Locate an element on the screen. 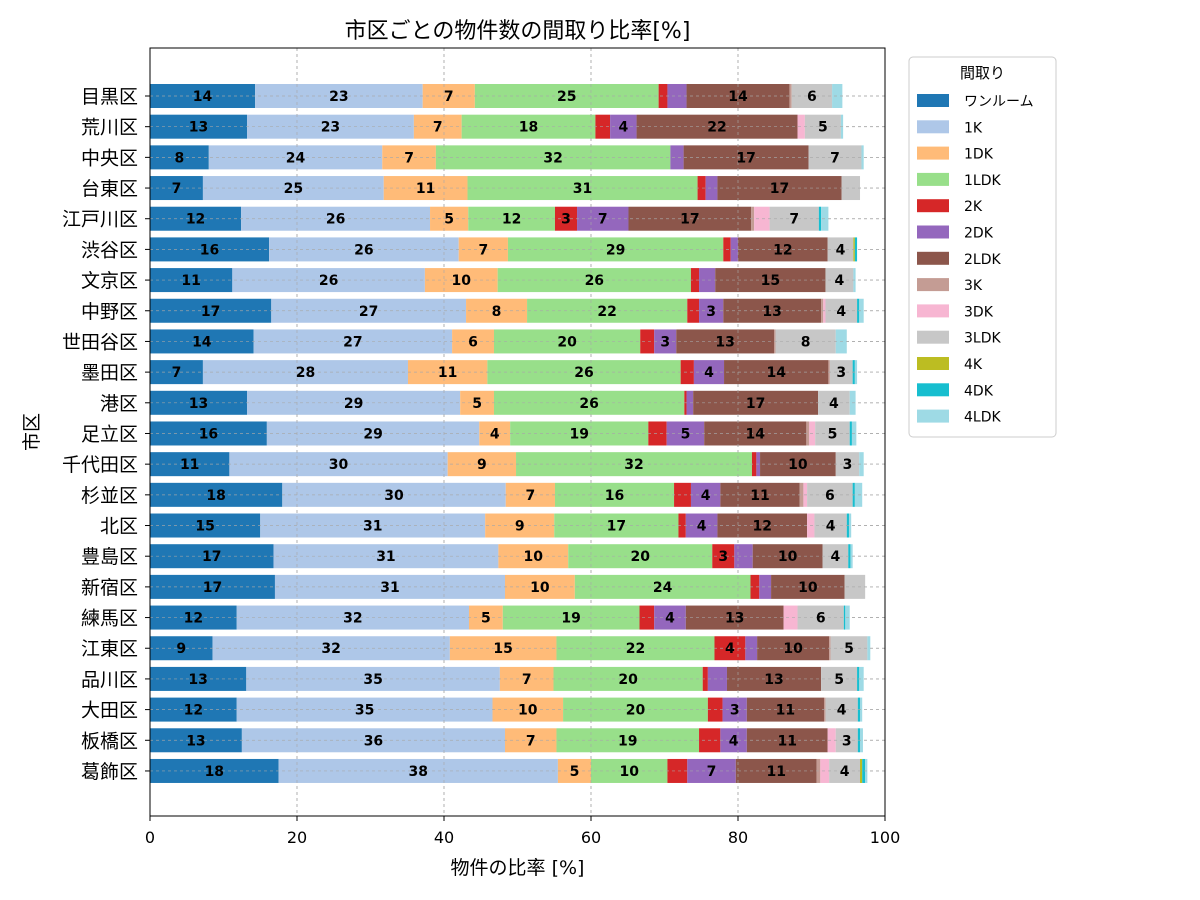  data-label: 18 is located at coordinates (528, 128).